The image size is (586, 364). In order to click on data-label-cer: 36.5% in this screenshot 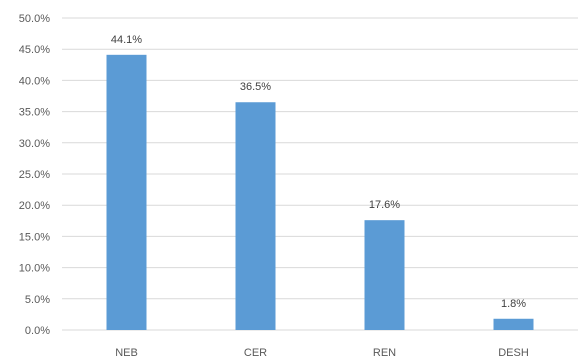, I will do `click(255, 87)`.